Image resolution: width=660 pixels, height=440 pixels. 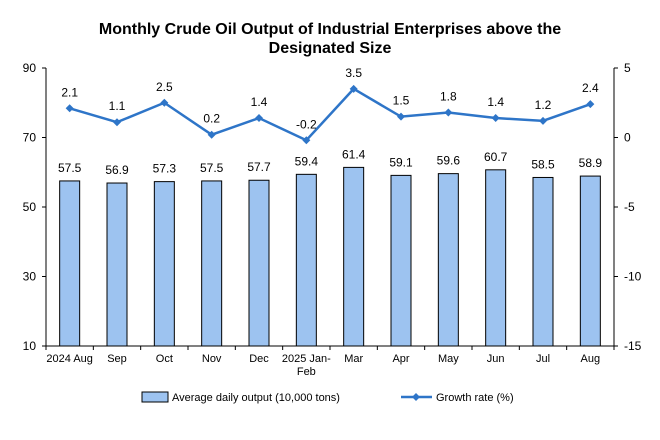 I want to click on x-tick-label: Apr, so click(x=400, y=359).